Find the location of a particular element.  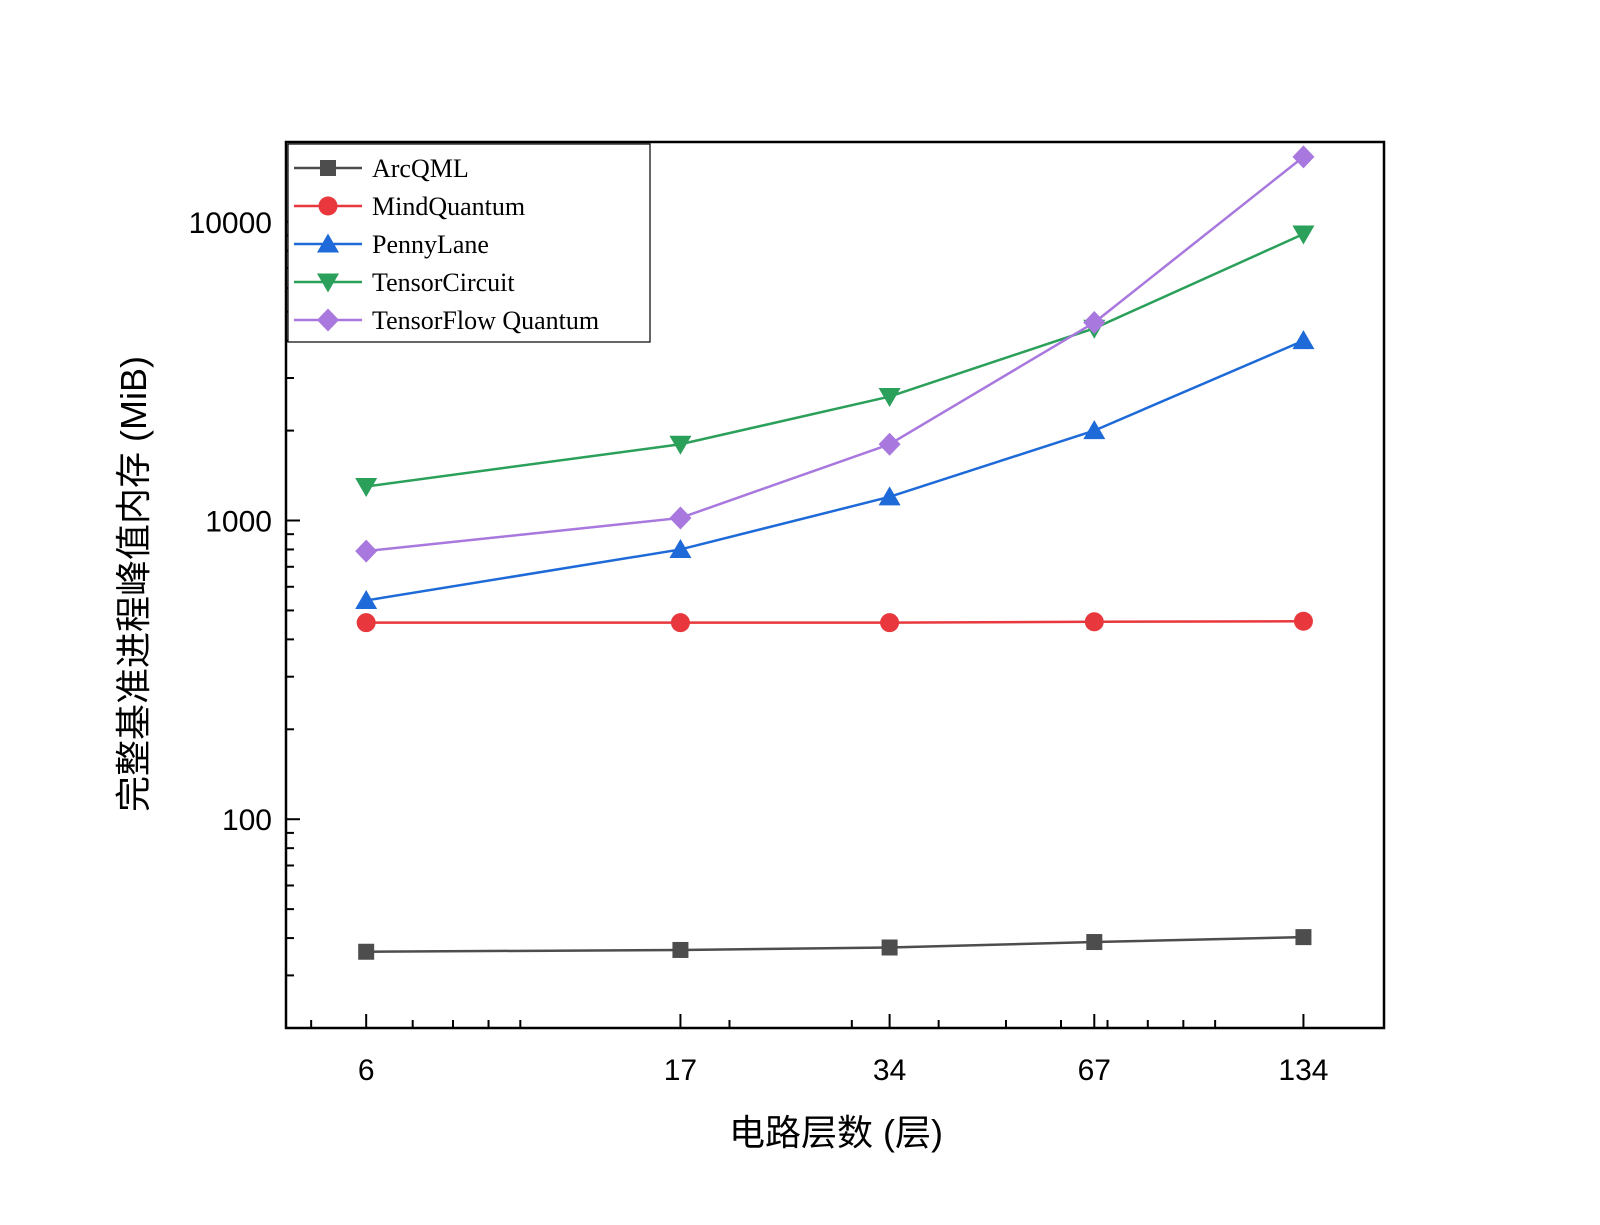

y-axis-title: 完整基准进程峰值内存 (MiB) is located at coordinates (133, 584).